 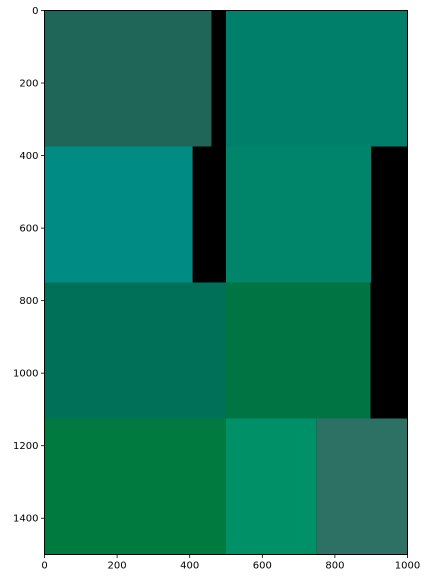 I want to click on y-tick-label-5: 1000, so click(x=25, y=374).